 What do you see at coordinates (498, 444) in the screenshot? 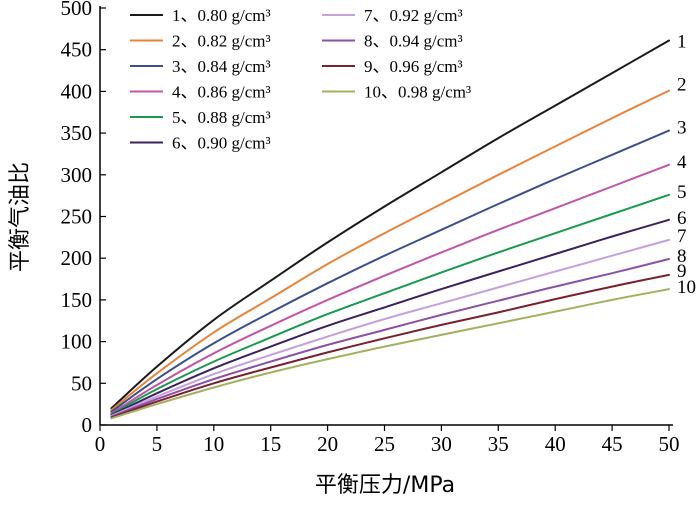
I see `x-tick-label: 35` at bounding box center [498, 444].